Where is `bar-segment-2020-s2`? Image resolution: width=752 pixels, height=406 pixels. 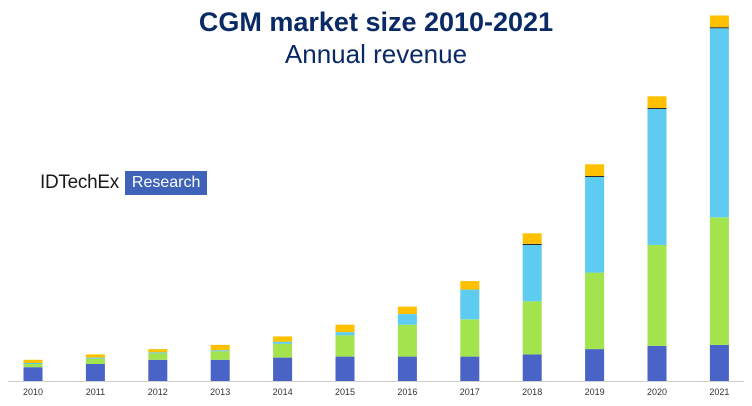 bar-segment-2020-s2 is located at coordinates (657, 295).